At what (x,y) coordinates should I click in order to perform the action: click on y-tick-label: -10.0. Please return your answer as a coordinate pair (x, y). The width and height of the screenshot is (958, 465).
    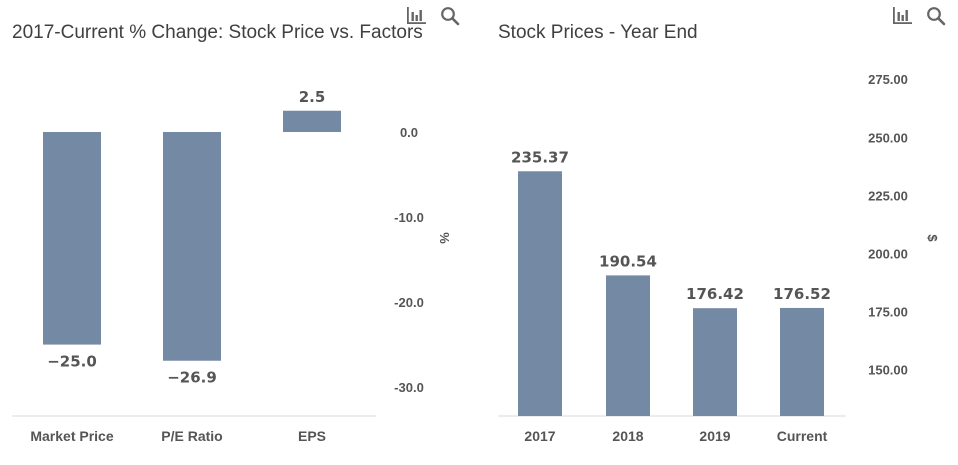
    Looking at the image, I should click on (409, 217).